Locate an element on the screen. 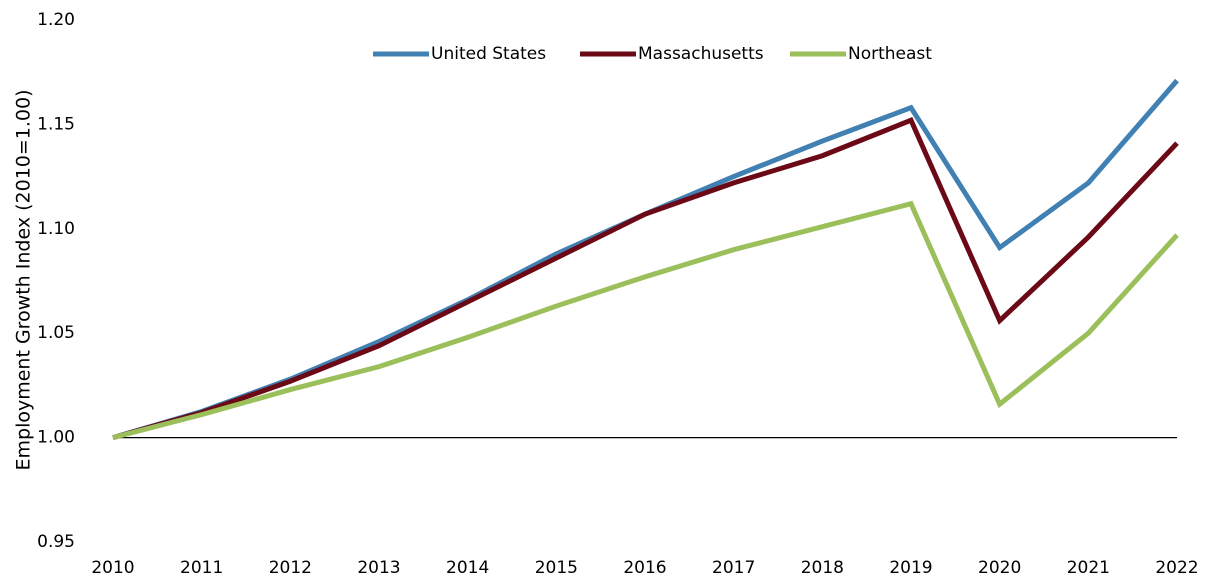  x-tick-label: 2018 is located at coordinates (822, 568).